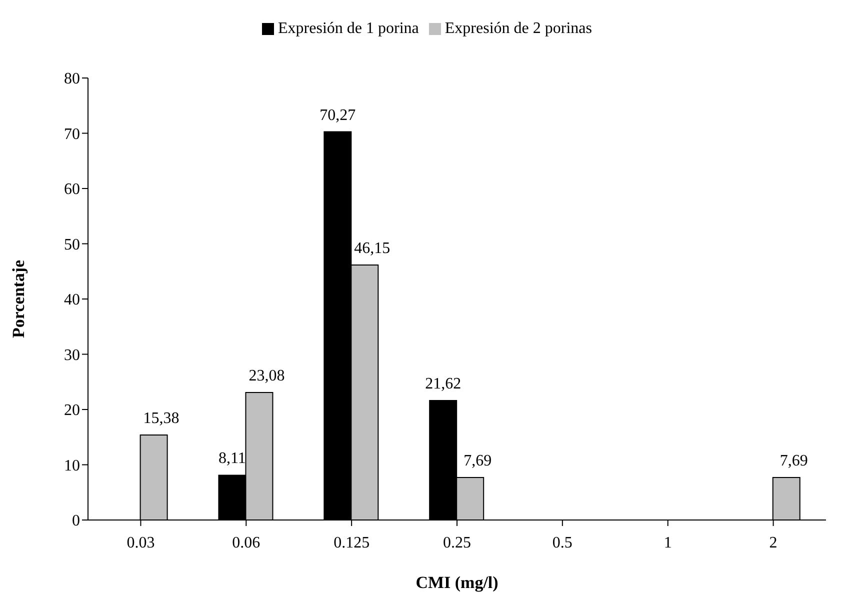 This screenshot has height=609, width=844. Describe the element at coordinates (518, 28) in the screenshot. I see `legend-label: Expresión de 2 porinas` at that location.